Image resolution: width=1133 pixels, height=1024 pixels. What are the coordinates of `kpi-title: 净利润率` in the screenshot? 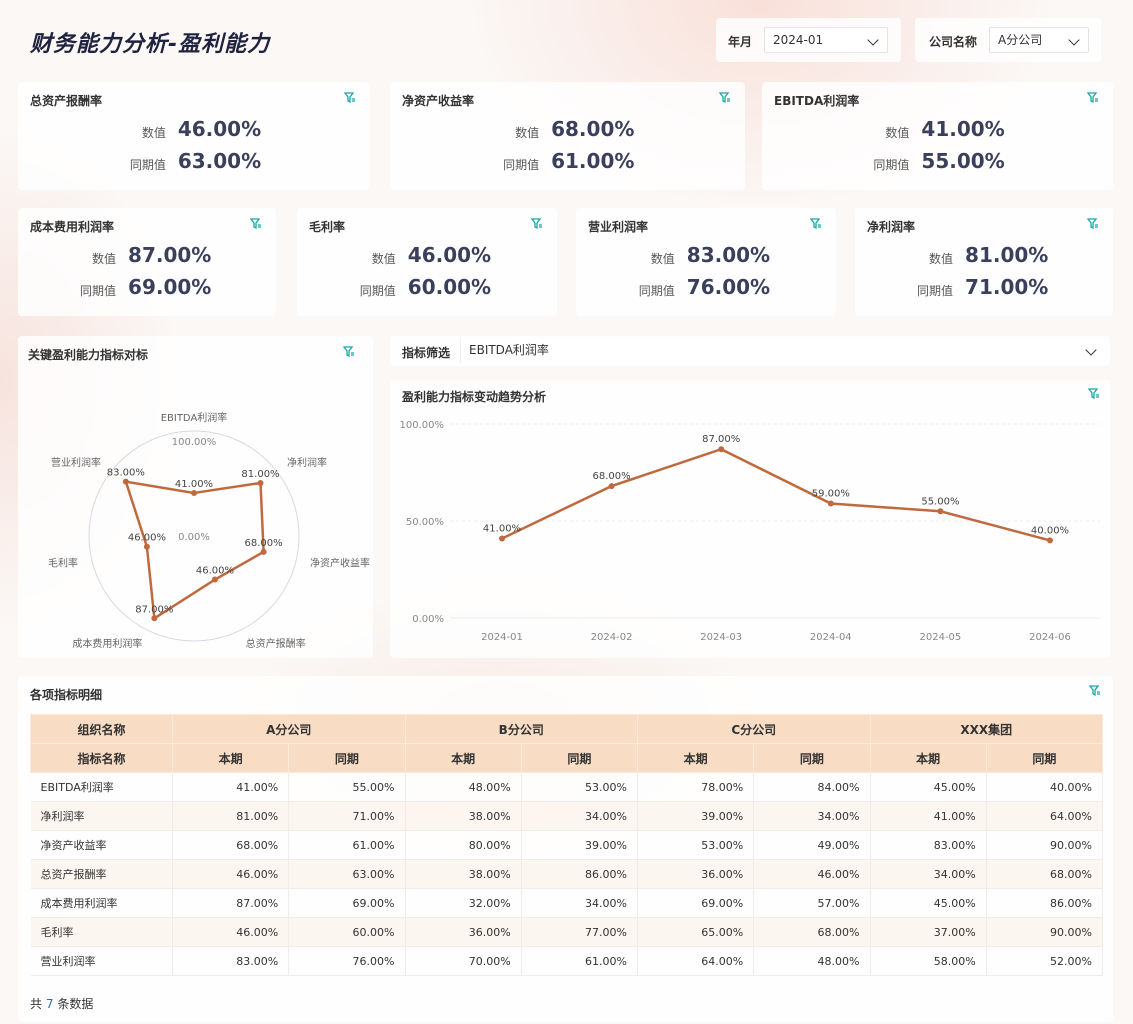 It's located at (891, 227).